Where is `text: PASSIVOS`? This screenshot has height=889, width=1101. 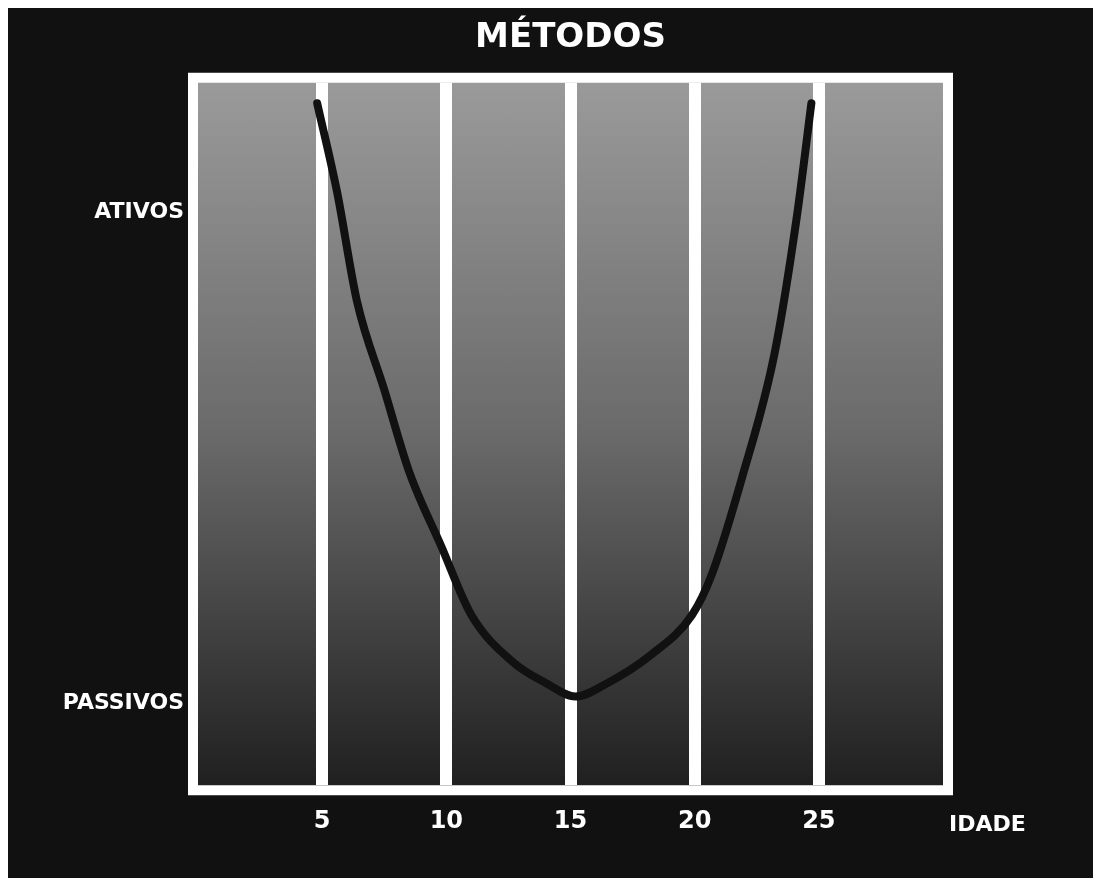 text: PASSIVOS is located at coordinates (123, 702).